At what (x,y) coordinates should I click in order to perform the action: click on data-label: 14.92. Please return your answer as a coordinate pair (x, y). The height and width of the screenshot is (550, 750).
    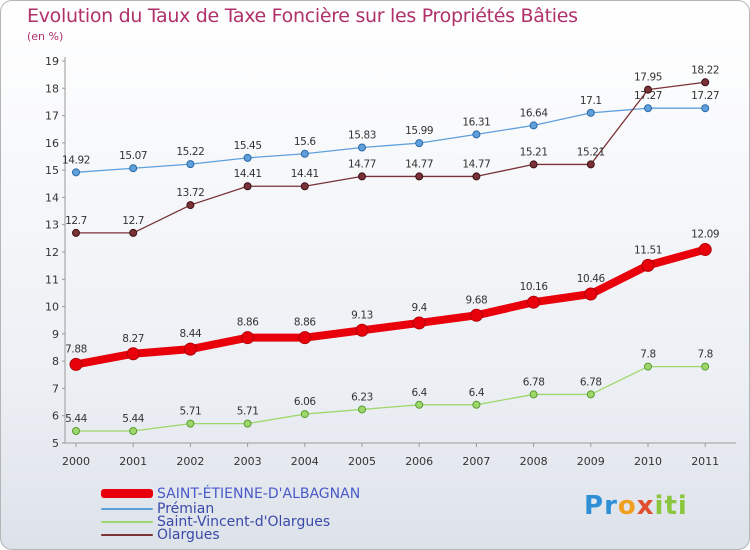
    Looking at the image, I should click on (76, 160).